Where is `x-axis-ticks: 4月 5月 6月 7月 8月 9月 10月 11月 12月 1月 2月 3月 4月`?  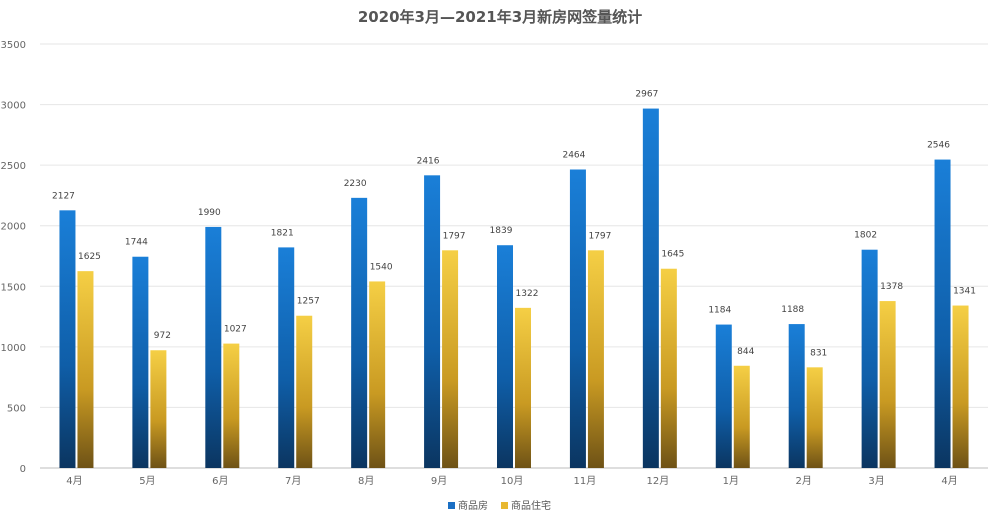 x-axis-ticks: 4月 5月 6月 7月 8月 9月 10月 11月 12月 1月 2月 3月 4月 is located at coordinates (511, 481).